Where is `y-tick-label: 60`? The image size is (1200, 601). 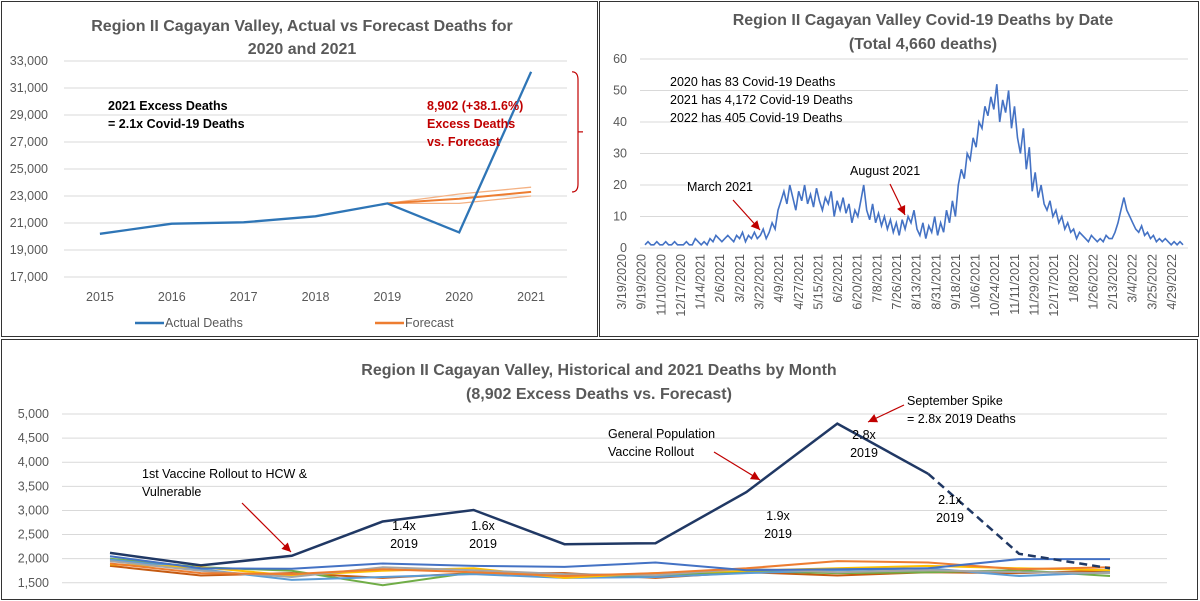
y-tick-label: 60 is located at coordinates (620, 59).